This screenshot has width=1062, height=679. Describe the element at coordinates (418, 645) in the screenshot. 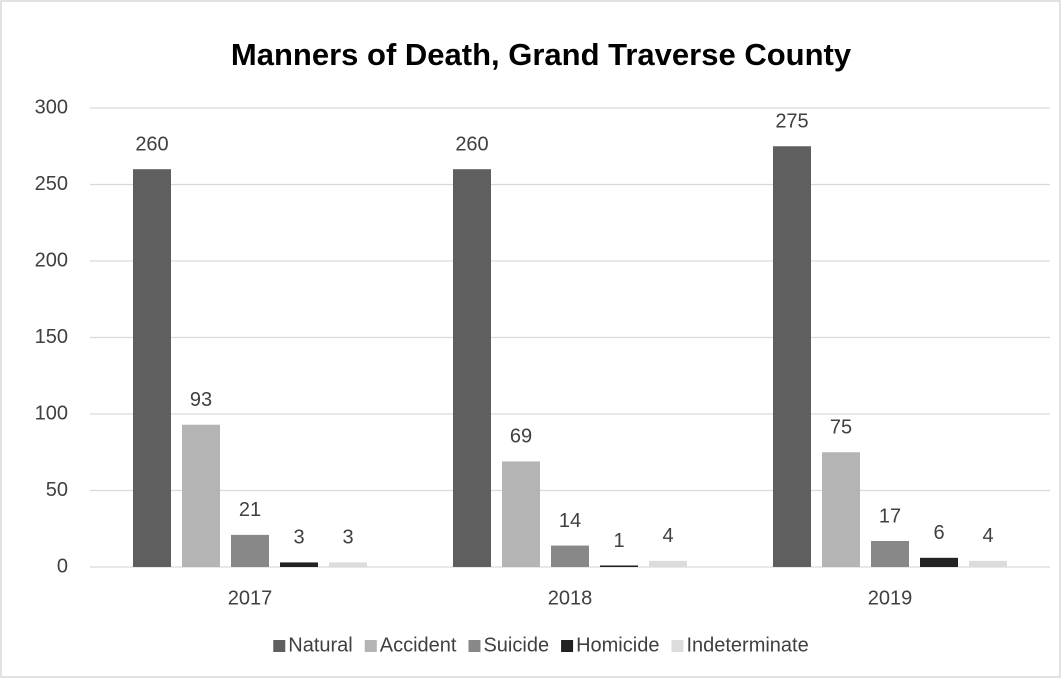

I see `legend-label: Accident` at that location.